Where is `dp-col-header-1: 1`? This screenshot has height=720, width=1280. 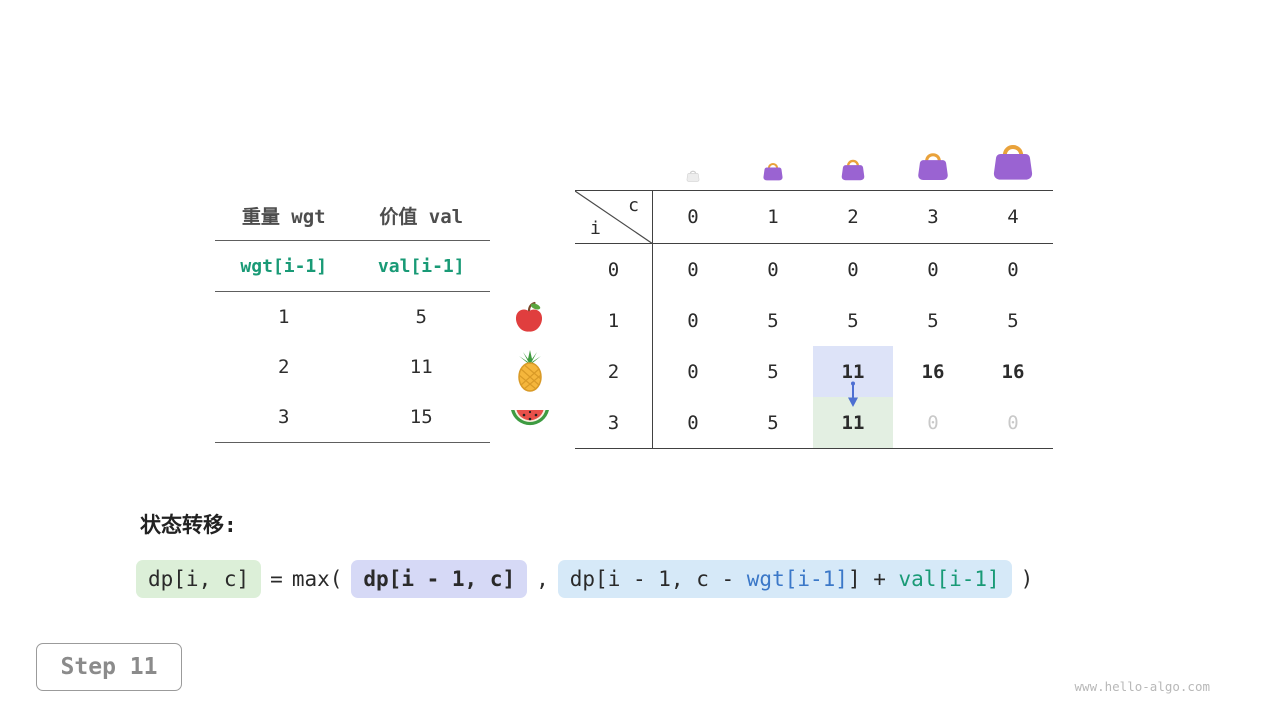
dp-col-header-1: 1 is located at coordinates (773, 217).